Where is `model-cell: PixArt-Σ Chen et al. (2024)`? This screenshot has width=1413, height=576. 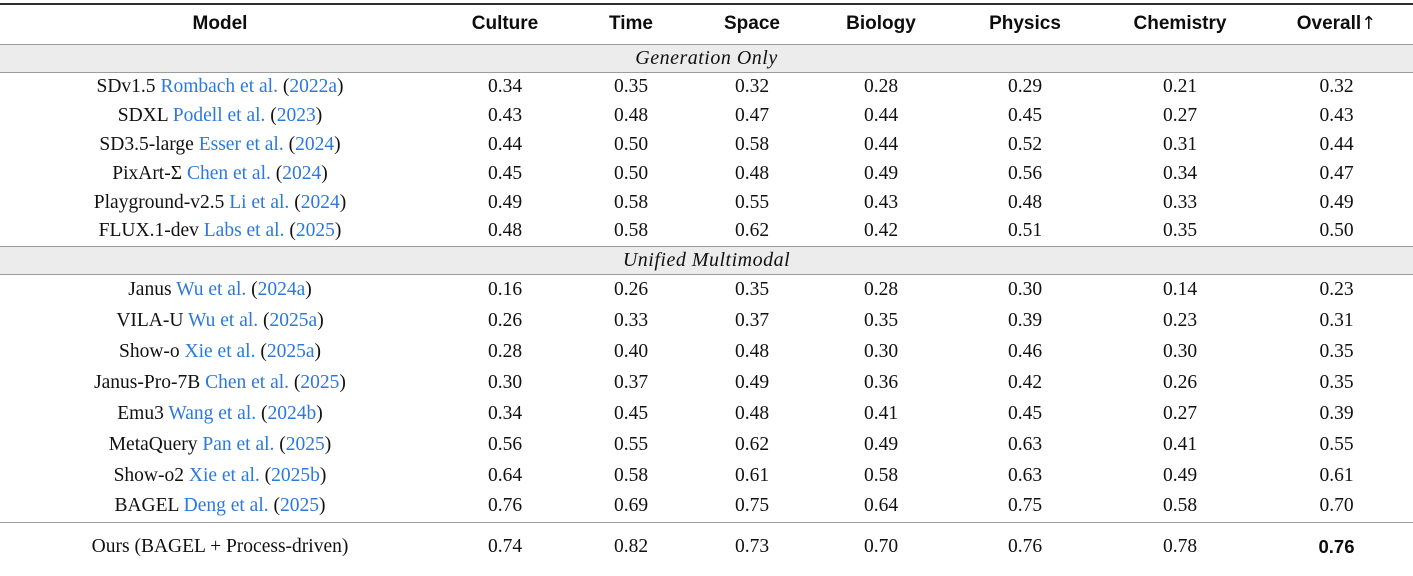 model-cell: PixArt-Σ Chen et al. (2024) is located at coordinates (220, 173).